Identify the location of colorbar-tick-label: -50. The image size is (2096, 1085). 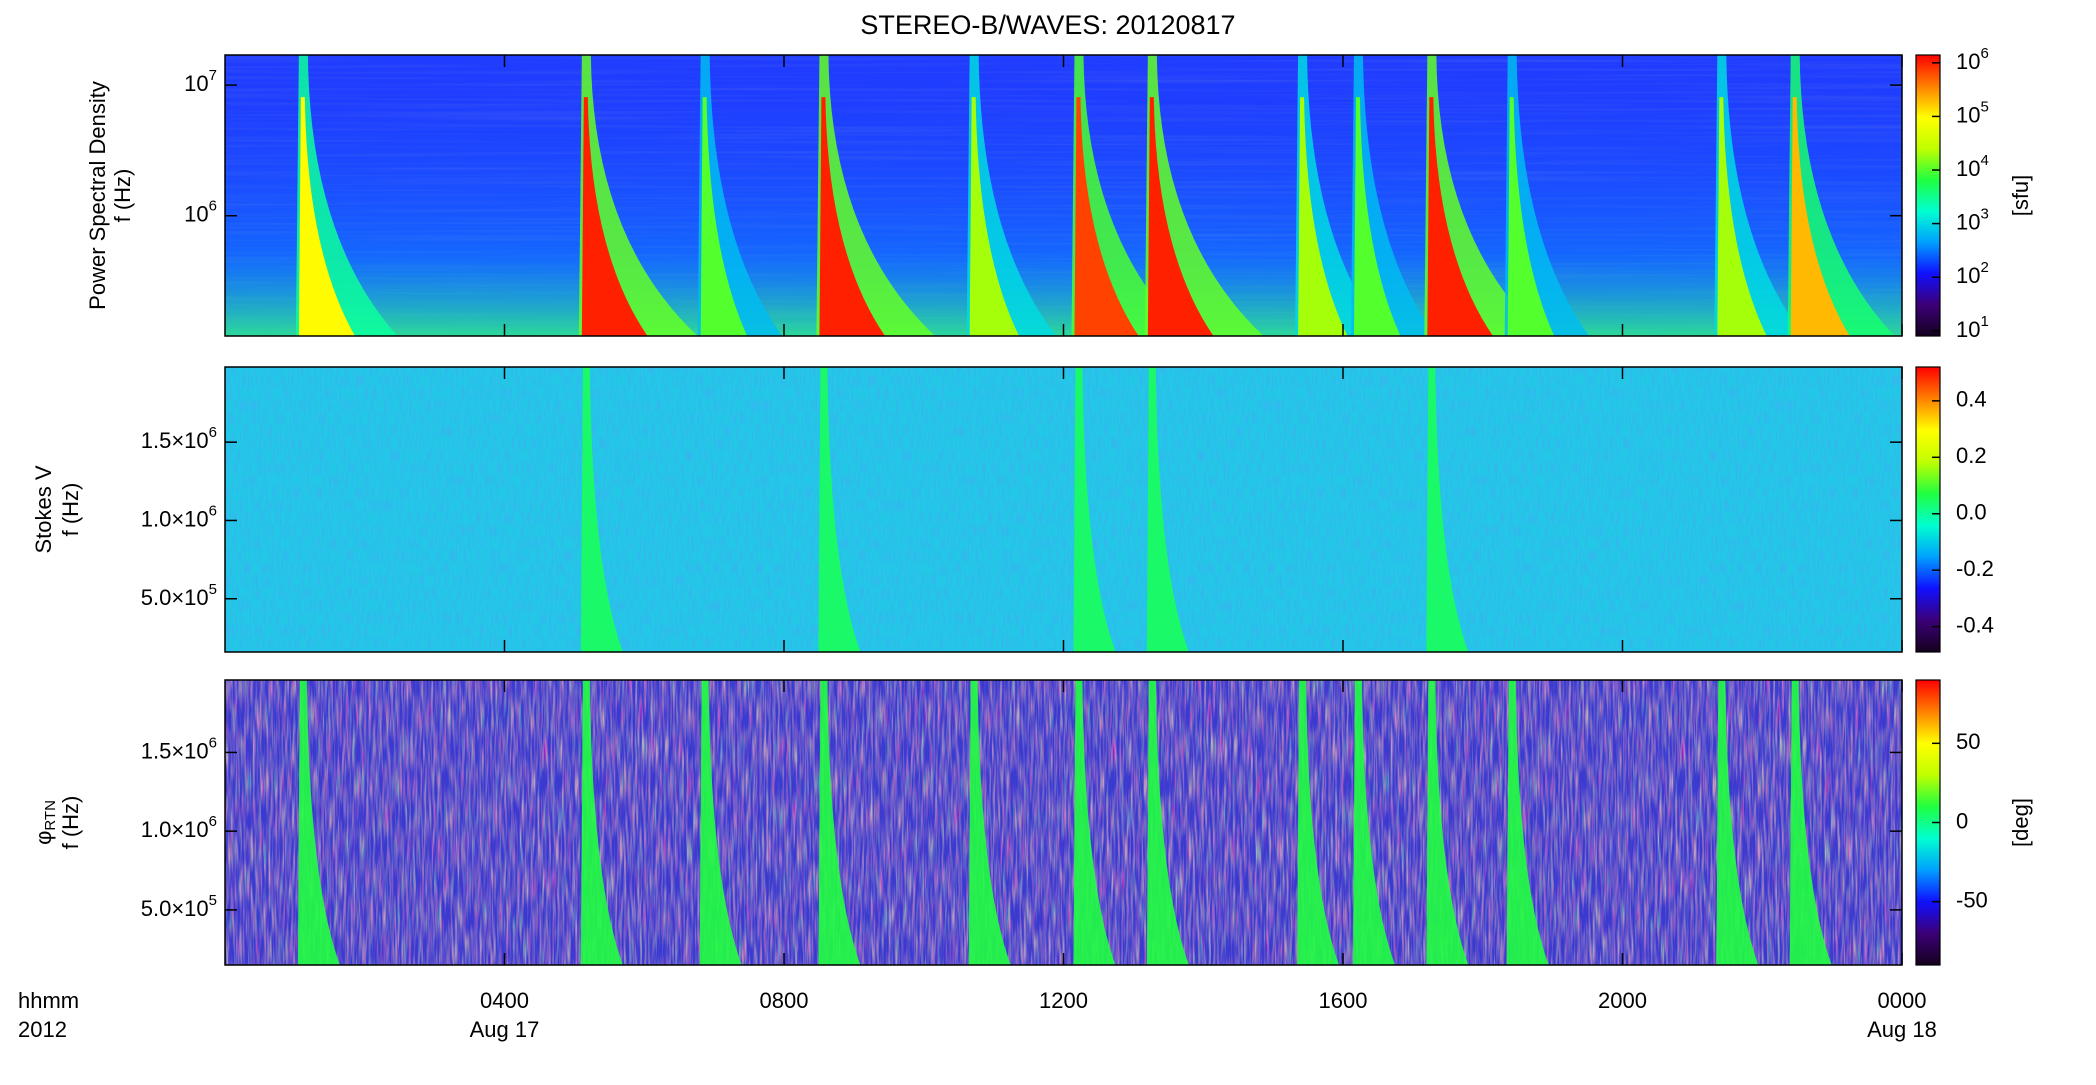
(1972, 899).